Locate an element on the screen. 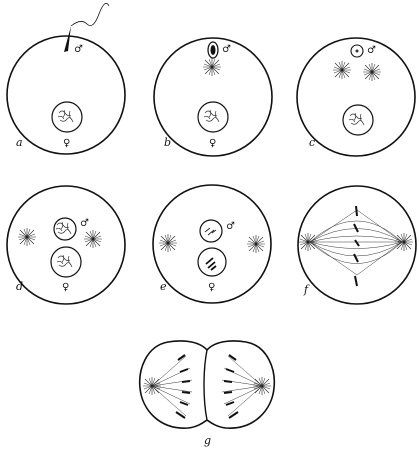 This screenshot has width=419, height=455. female-pronucleus-b is located at coordinates (213, 117).